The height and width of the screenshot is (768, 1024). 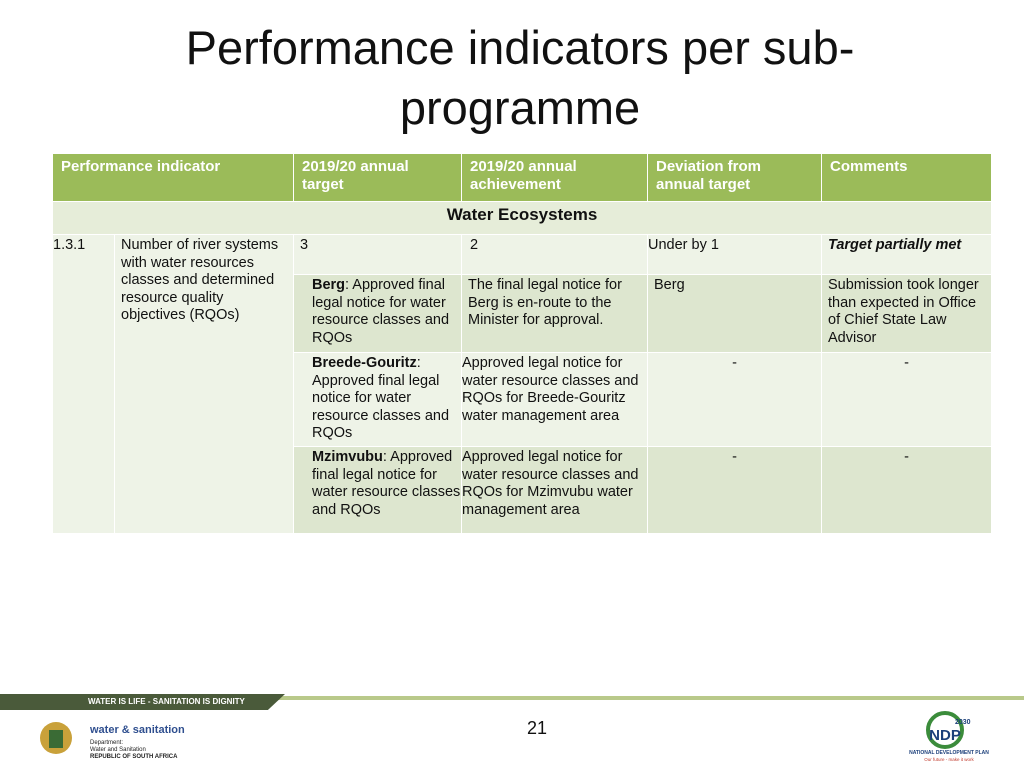 I want to click on achievement-cell: 2, so click(x=554, y=254).